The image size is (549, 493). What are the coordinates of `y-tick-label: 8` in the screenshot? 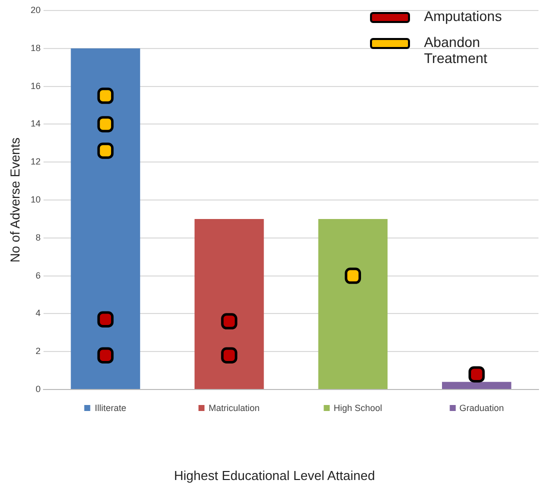 It's located at (38, 237).